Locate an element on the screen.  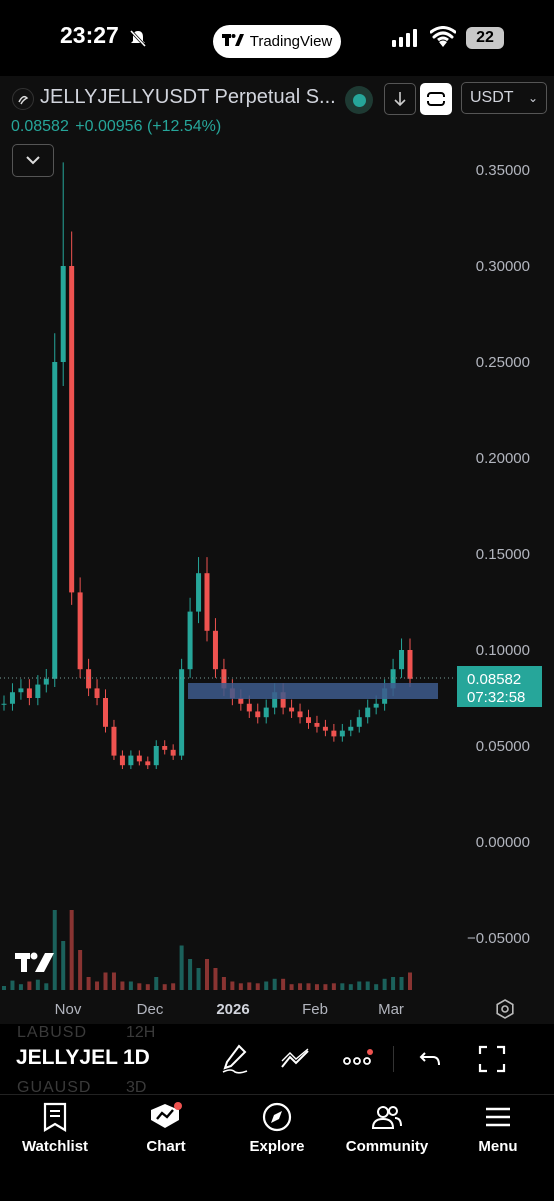
cellular-signal-icon is located at coordinates (405, 40).